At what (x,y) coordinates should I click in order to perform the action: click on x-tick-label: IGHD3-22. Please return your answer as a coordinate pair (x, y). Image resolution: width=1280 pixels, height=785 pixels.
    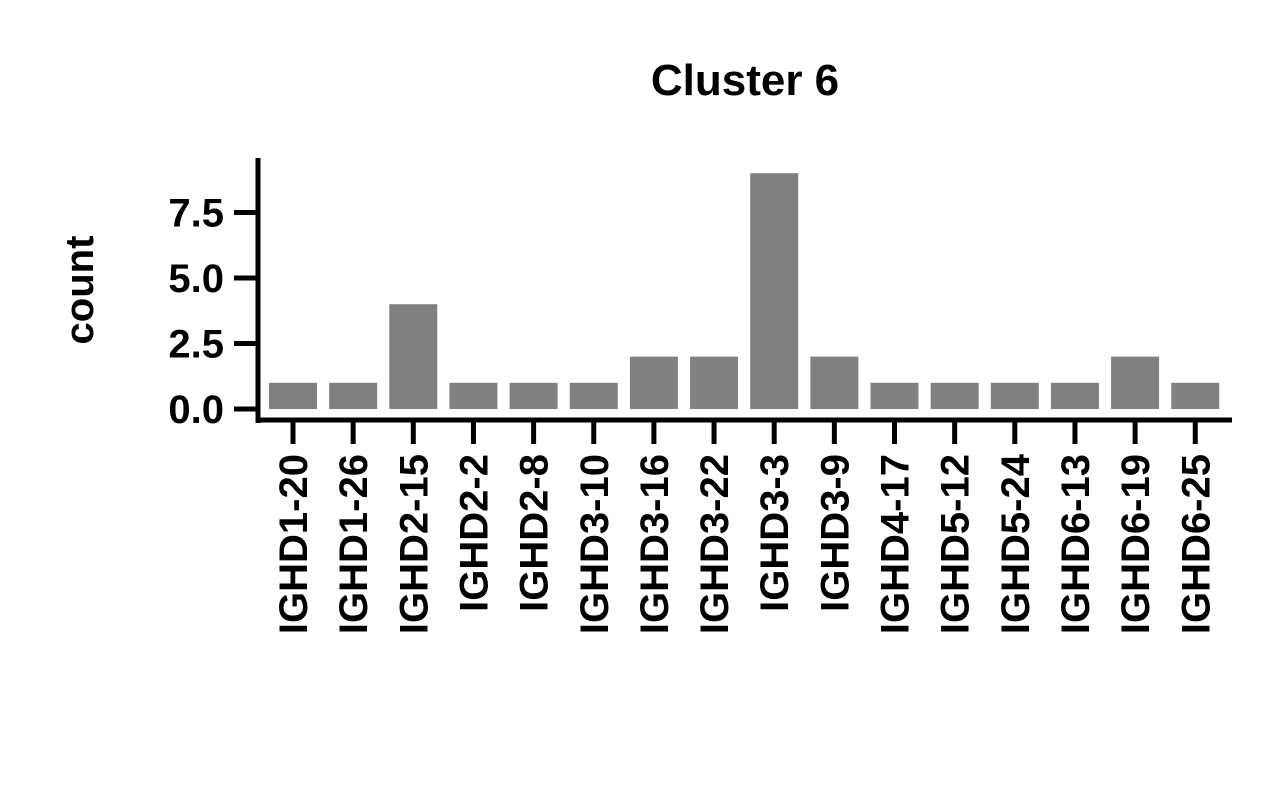
    Looking at the image, I should click on (715, 544).